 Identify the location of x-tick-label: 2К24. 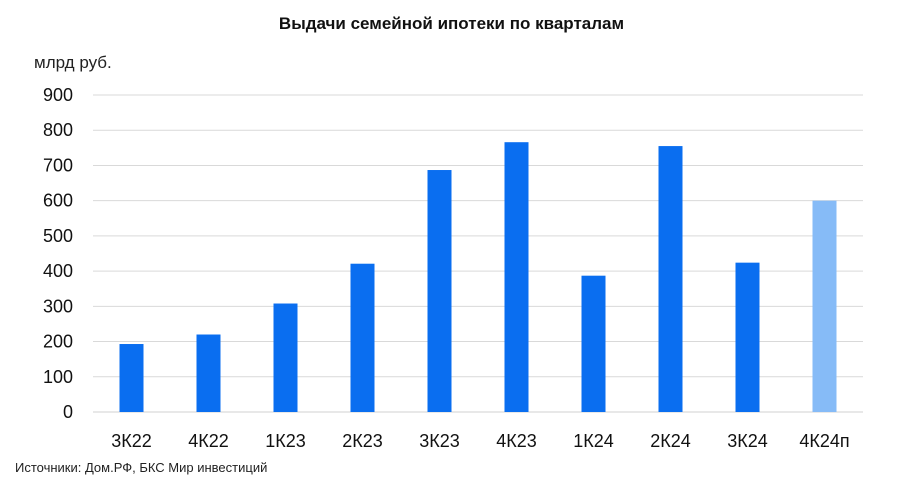
(670, 441).